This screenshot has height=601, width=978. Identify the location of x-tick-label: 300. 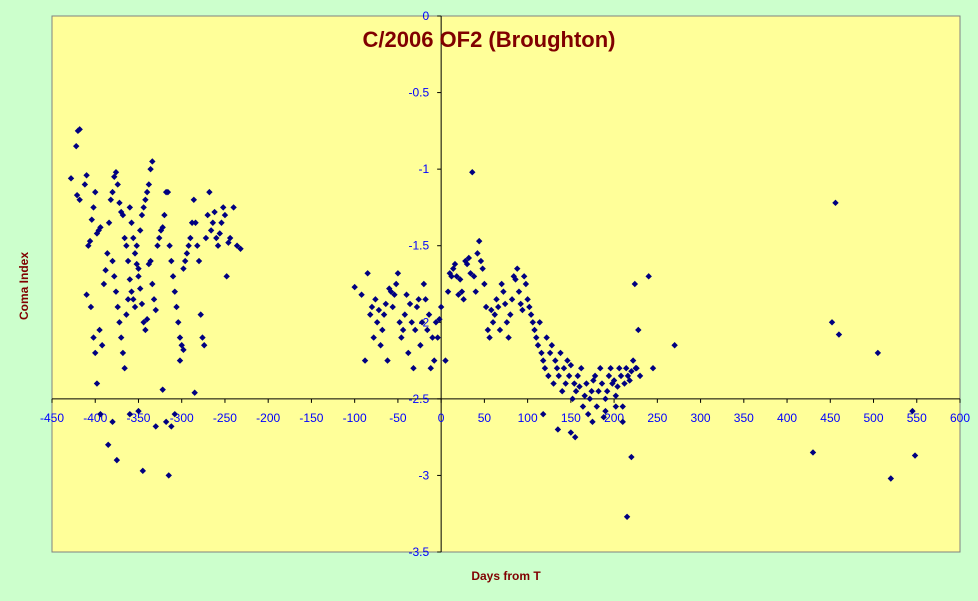
(701, 418).